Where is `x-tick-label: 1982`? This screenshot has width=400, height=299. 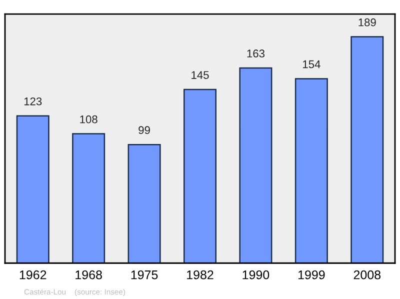 x-tick-label: 1982 is located at coordinates (200, 275).